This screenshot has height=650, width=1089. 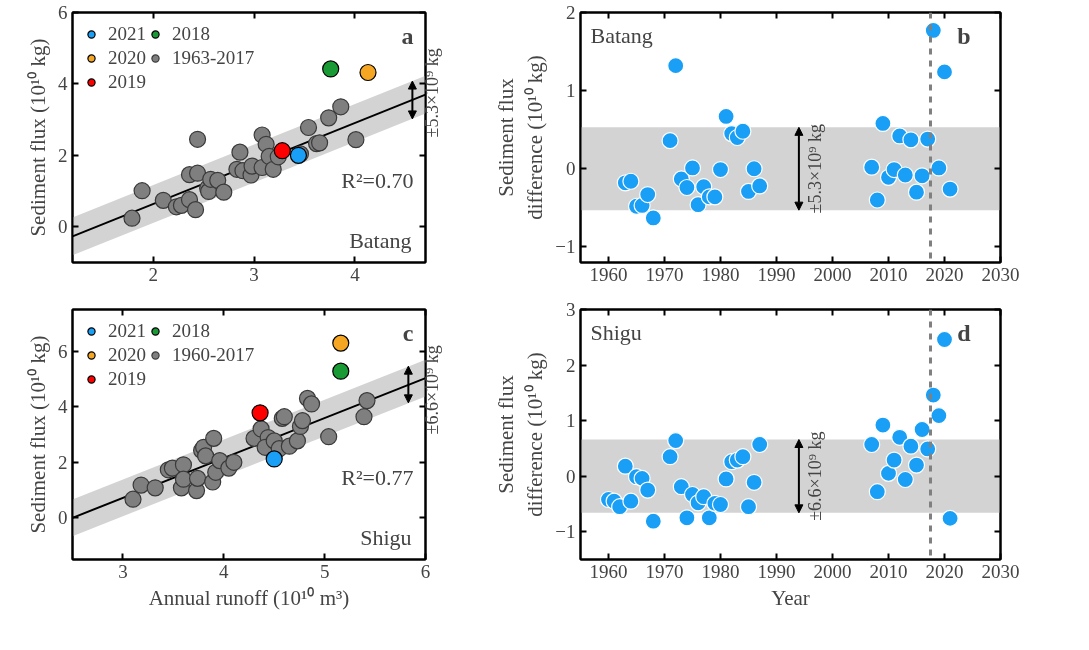 What do you see at coordinates (964, 35) in the screenshot?
I see `annotation: b` at bounding box center [964, 35].